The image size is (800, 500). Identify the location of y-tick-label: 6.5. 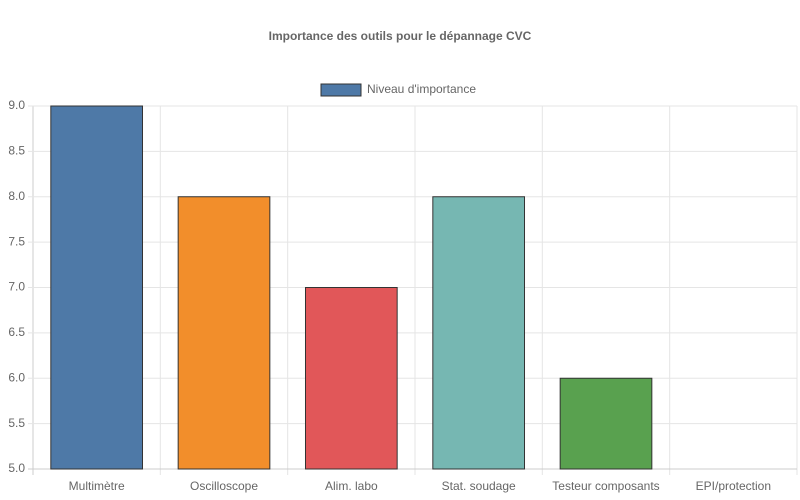
(16, 332).